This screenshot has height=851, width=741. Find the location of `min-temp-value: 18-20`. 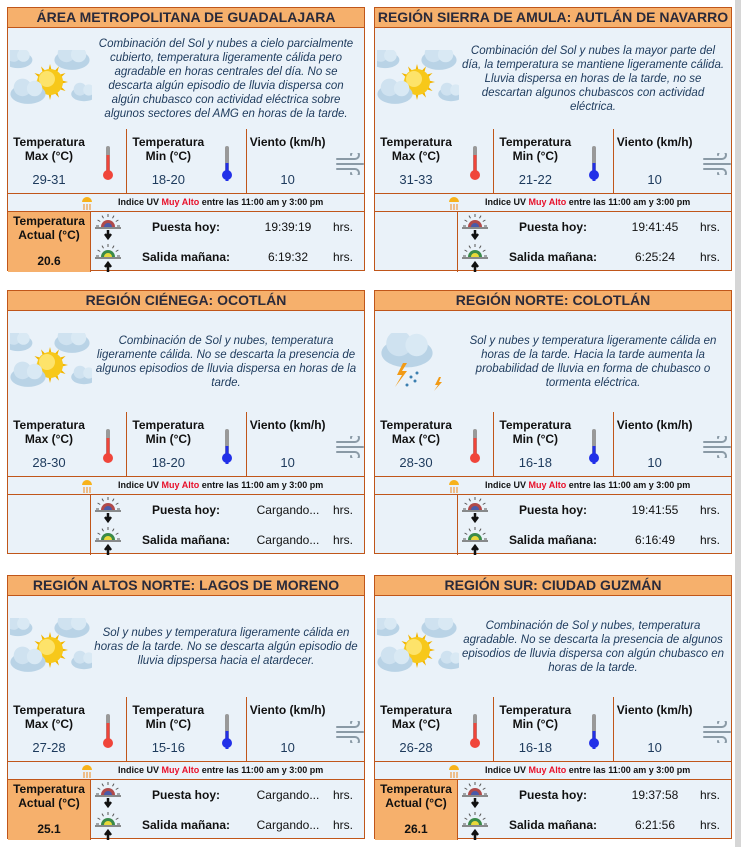

min-temp-value: 18-20 is located at coordinates (168, 462).